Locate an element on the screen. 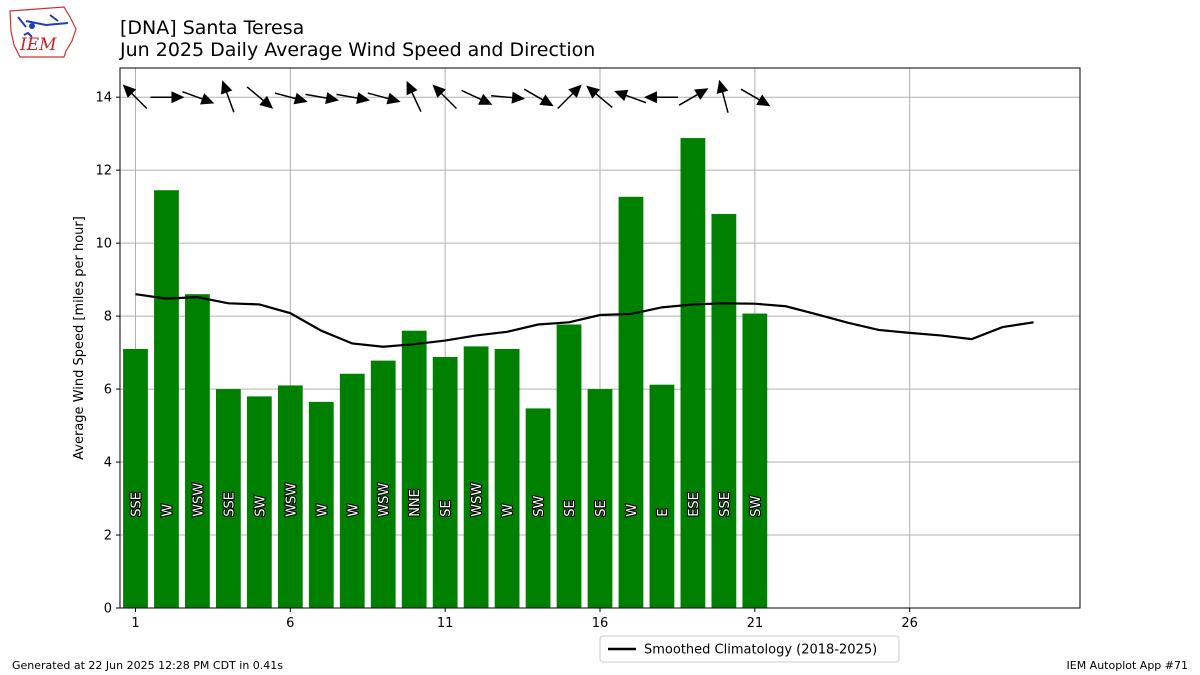  x-tick-label: 16 is located at coordinates (600, 623).